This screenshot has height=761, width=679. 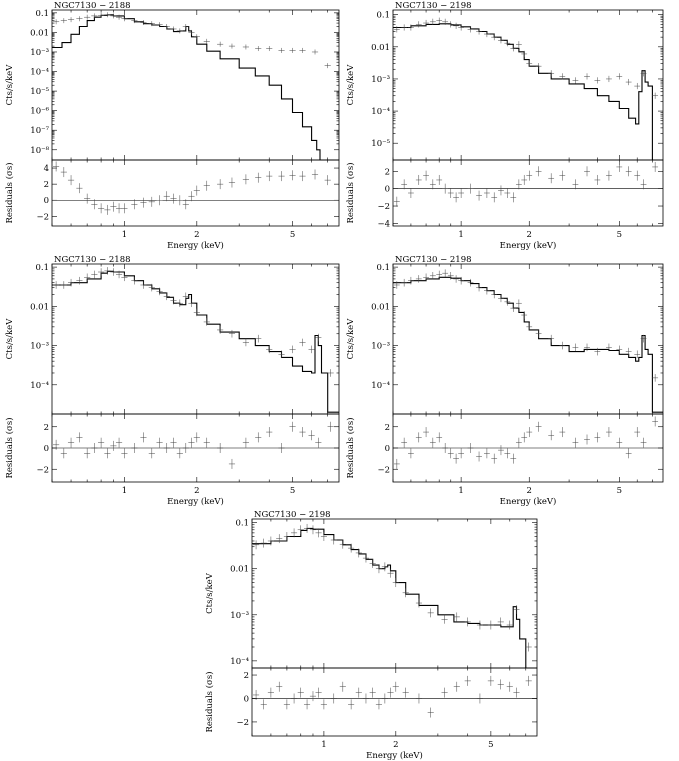 What do you see at coordinates (528, 193) in the screenshot?
I see `residual-frame` at bounding box center [528, 193].